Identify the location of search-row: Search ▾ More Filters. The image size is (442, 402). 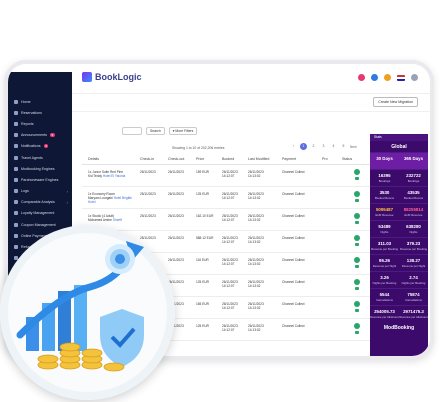
(160, 131).